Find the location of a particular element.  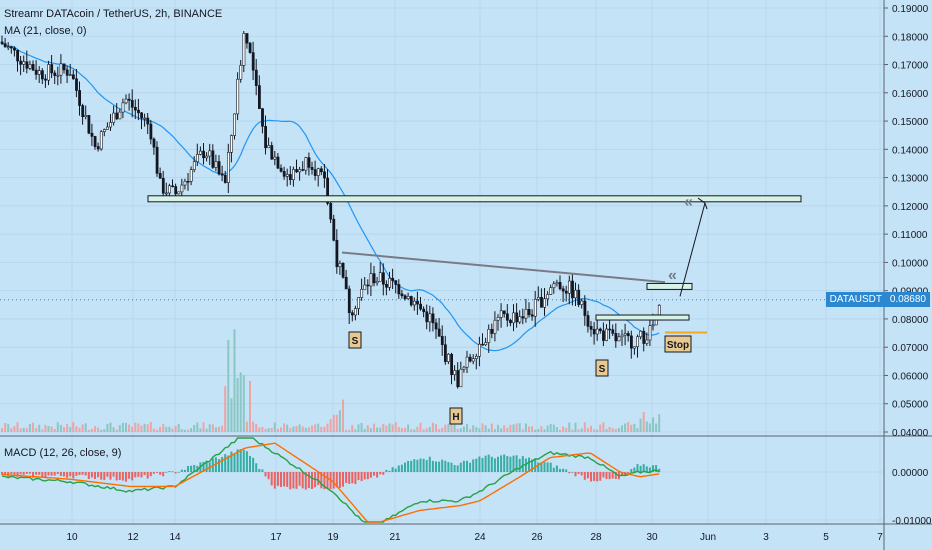

time-tick-label: 10 is located at coordinates (72, 537).